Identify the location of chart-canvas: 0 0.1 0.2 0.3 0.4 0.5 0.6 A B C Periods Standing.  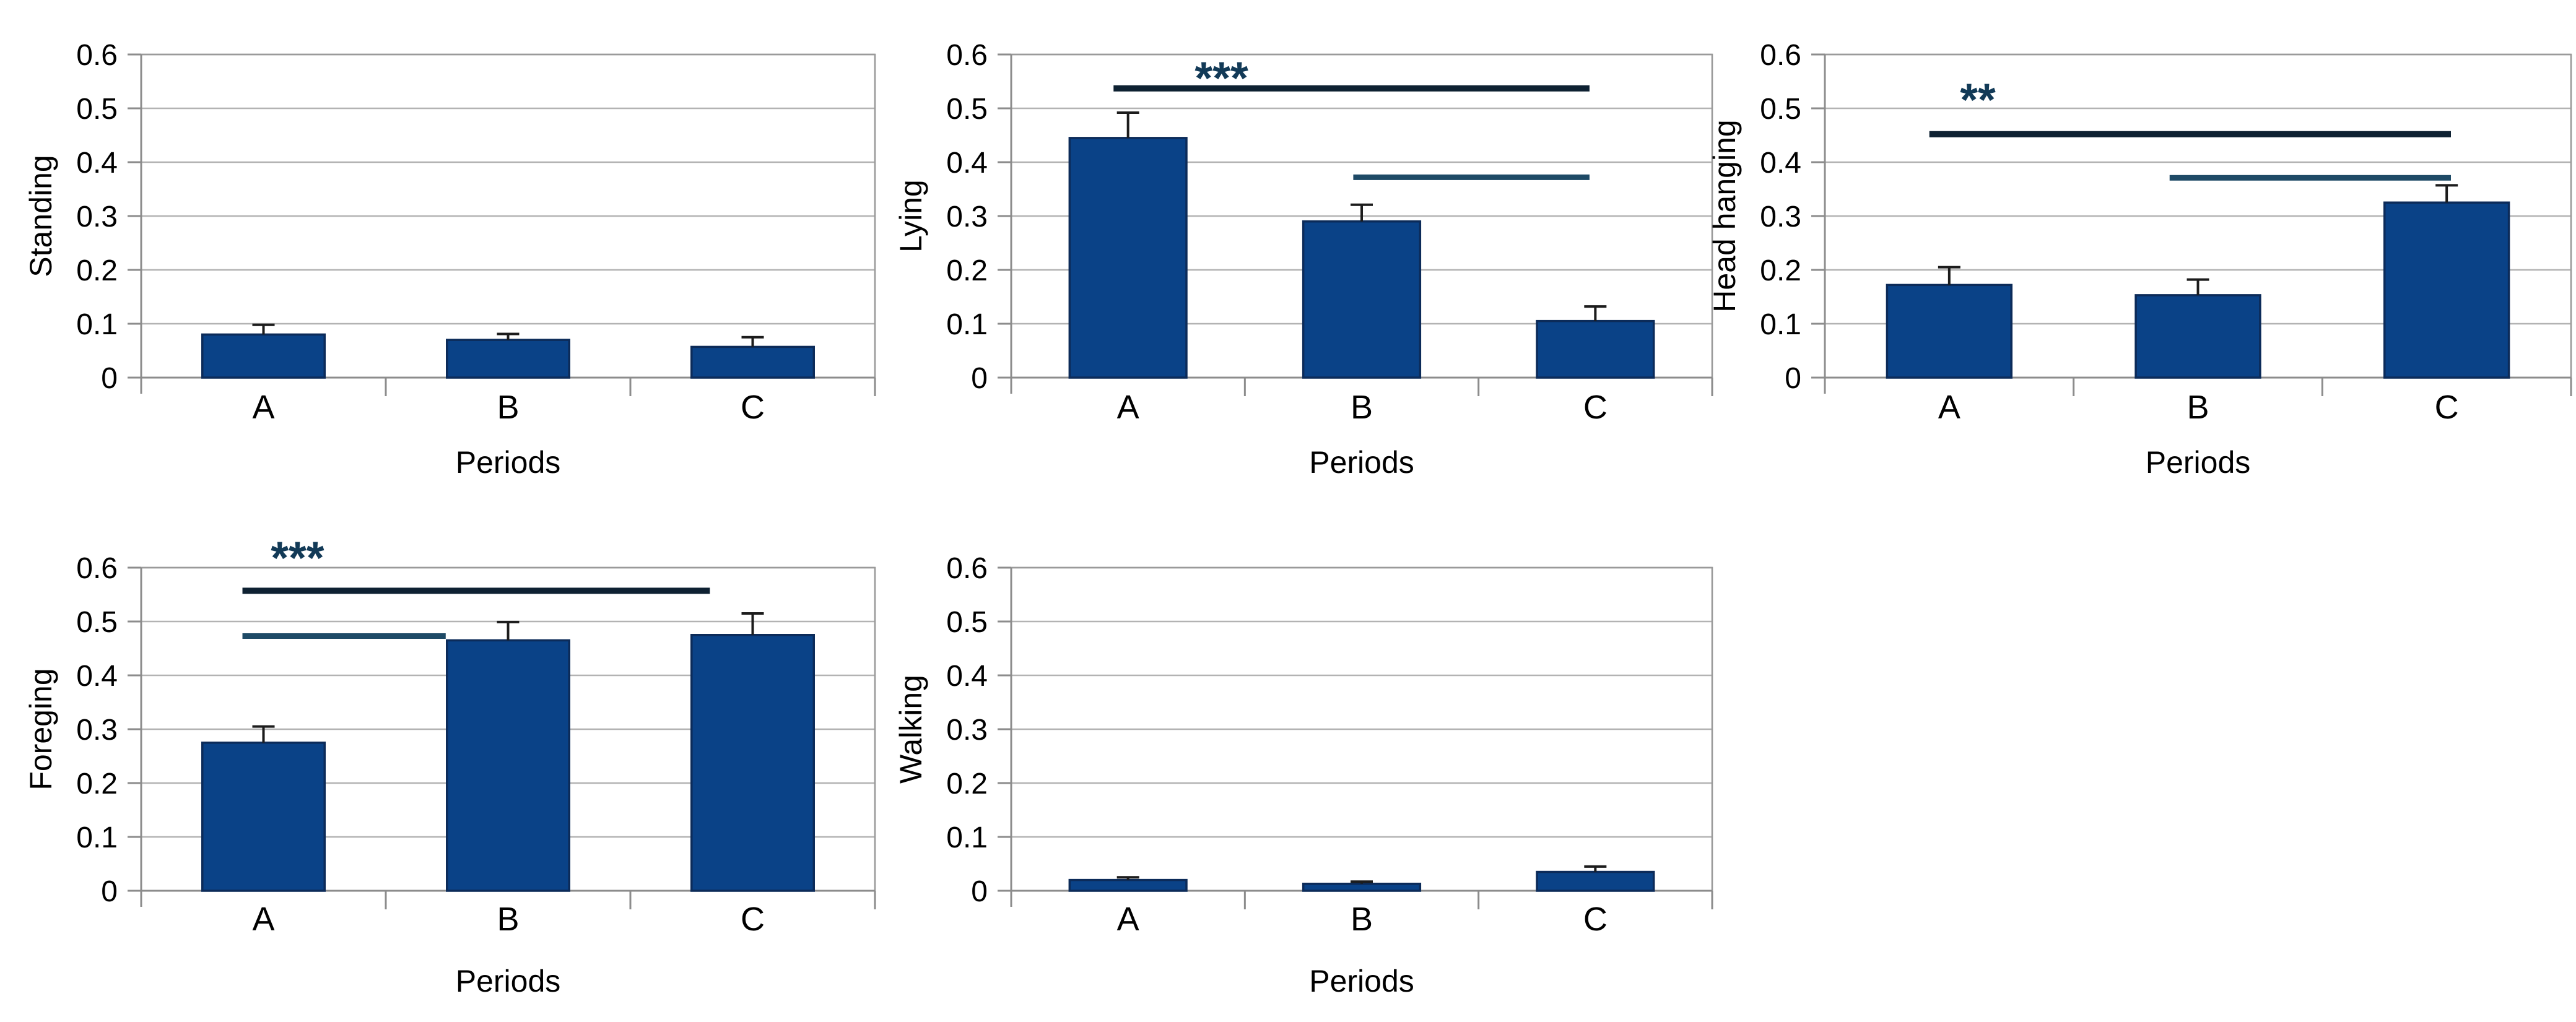
(450, 259).